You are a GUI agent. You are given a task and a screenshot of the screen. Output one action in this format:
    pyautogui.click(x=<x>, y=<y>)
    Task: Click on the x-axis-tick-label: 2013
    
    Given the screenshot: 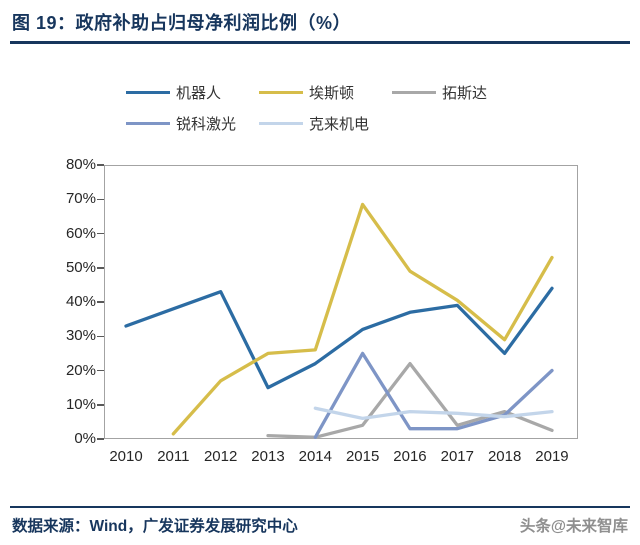 What is the action you would take?
    pyautogui.click(x=268, y=456)
    